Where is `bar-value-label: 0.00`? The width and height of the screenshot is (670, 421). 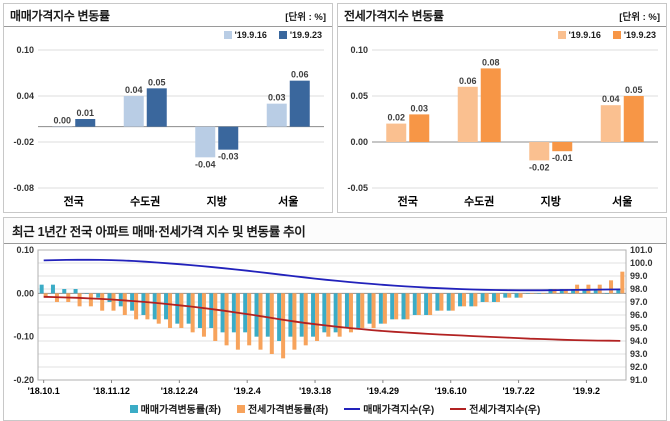
bar-value-label: 0.00 is located at coordinates (62, 121).